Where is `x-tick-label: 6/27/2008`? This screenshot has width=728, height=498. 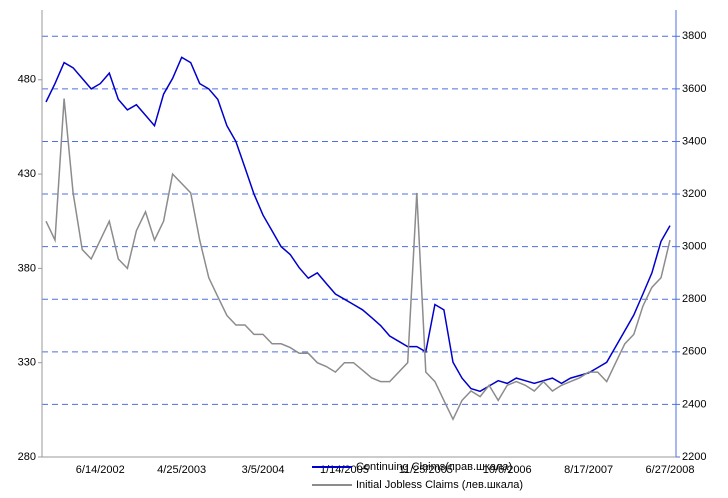
x-tick-label: 6/27/2008 is located at coordinates (670, 470).